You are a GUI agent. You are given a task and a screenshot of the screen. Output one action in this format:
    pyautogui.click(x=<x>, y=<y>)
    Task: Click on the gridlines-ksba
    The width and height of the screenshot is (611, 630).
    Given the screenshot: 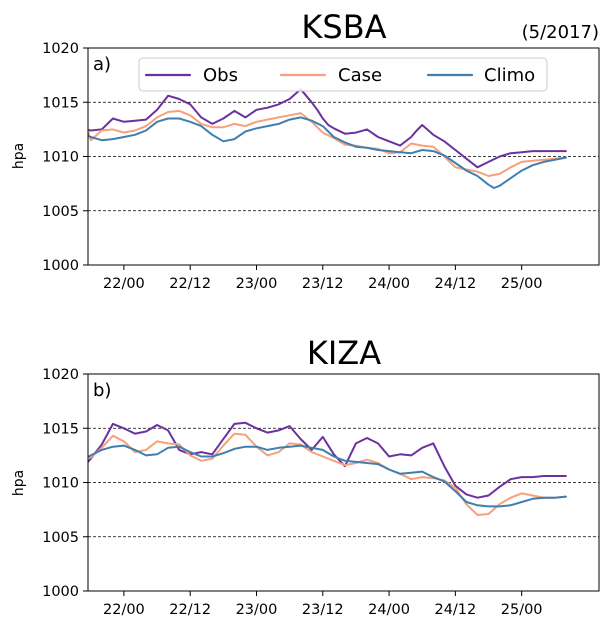 What is the action you would take?
    pyautogui.click(x=343, y=156)
    